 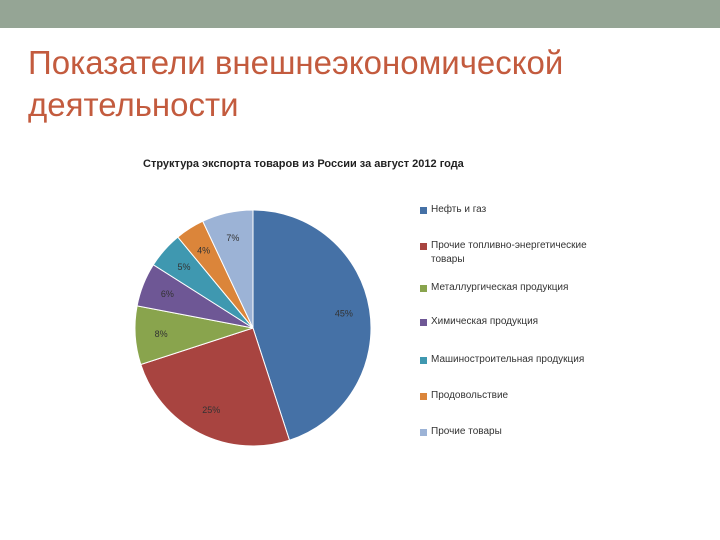 I want to click on legend-label: Машиностроительная продукция, so click(x=508, y=359).